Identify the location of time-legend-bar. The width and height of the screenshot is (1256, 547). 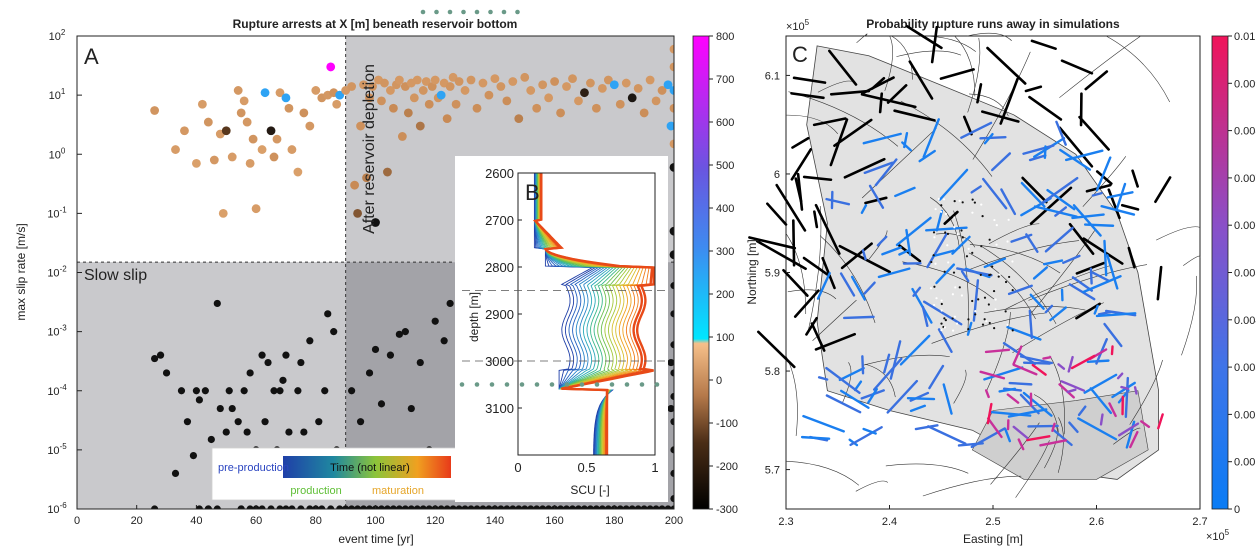
(367, 467).